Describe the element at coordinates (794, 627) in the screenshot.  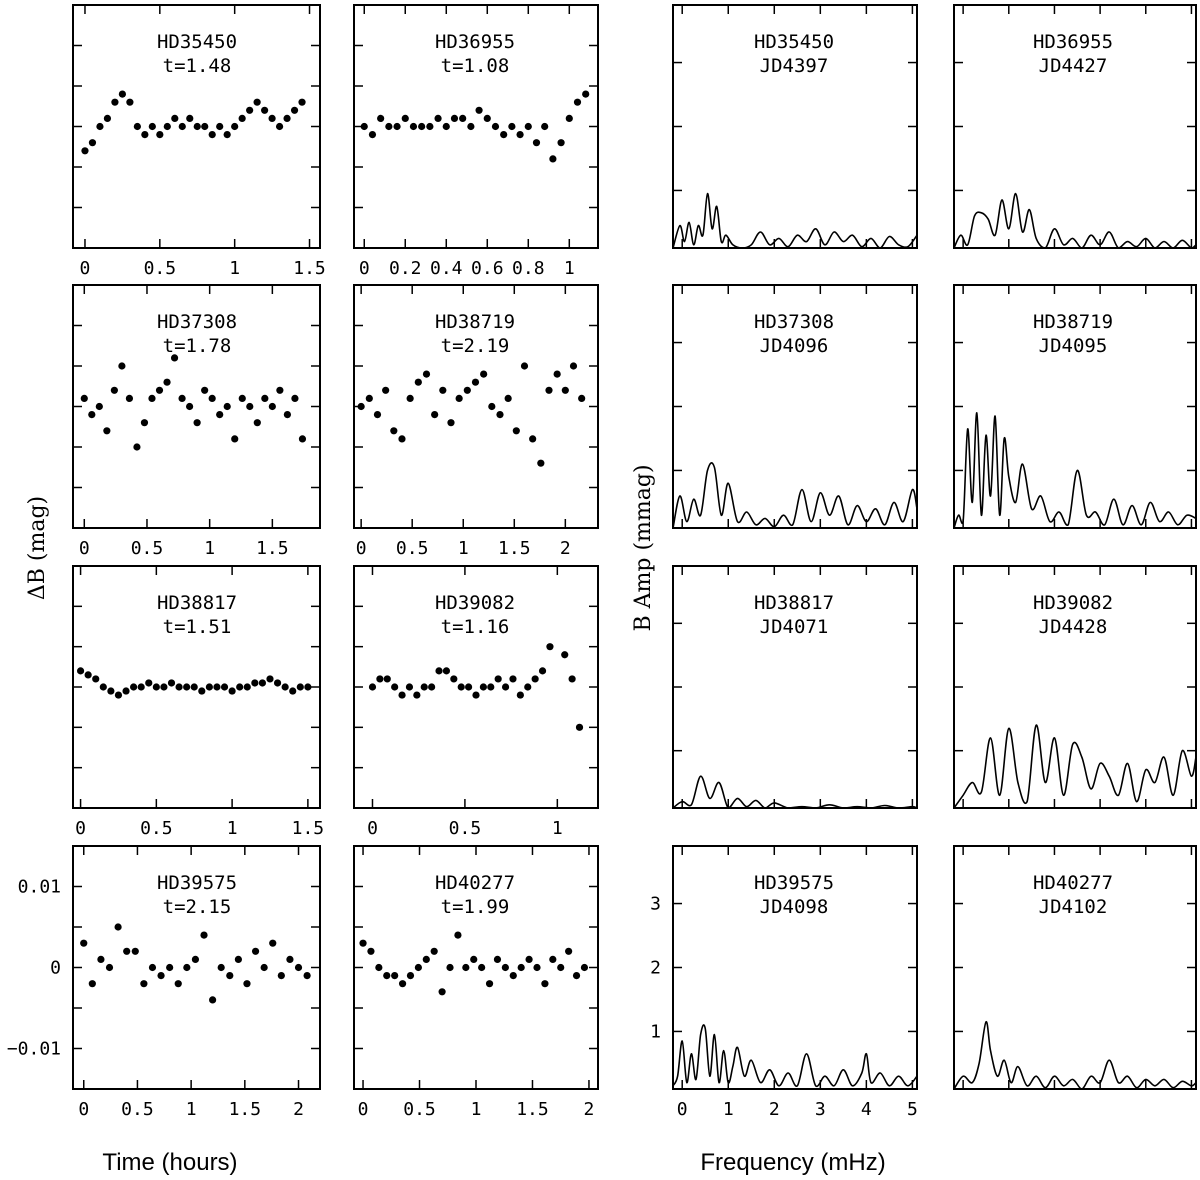
I see `spectrum-hd38817-epoch-label: JD4071` at that location.